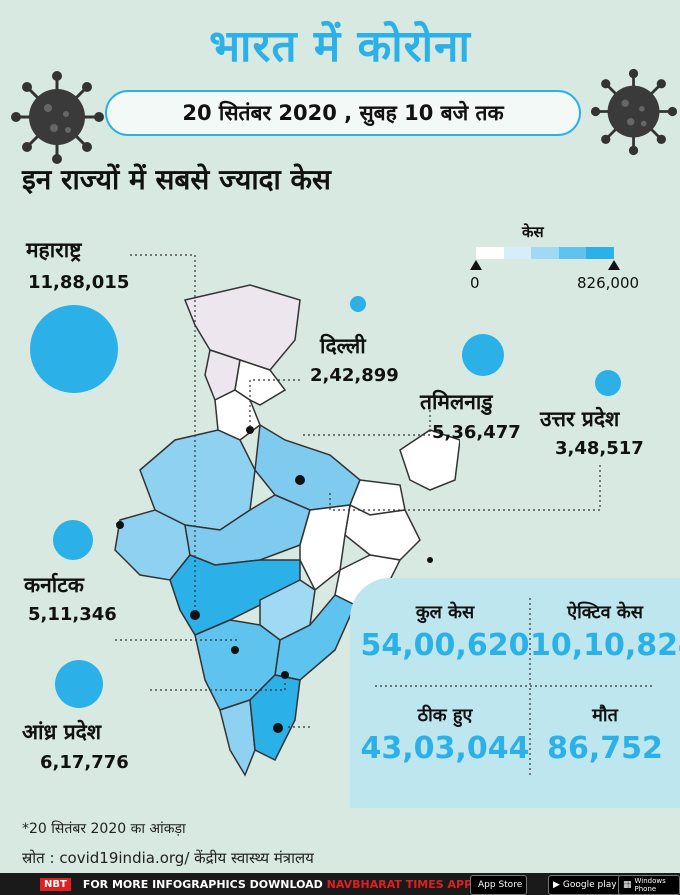 The height and width of the screenshot is (895, 680). Describe the element at coordinates (605, 645) in the screenshot. I see `active-cases-value: 10,10,824` at that location.